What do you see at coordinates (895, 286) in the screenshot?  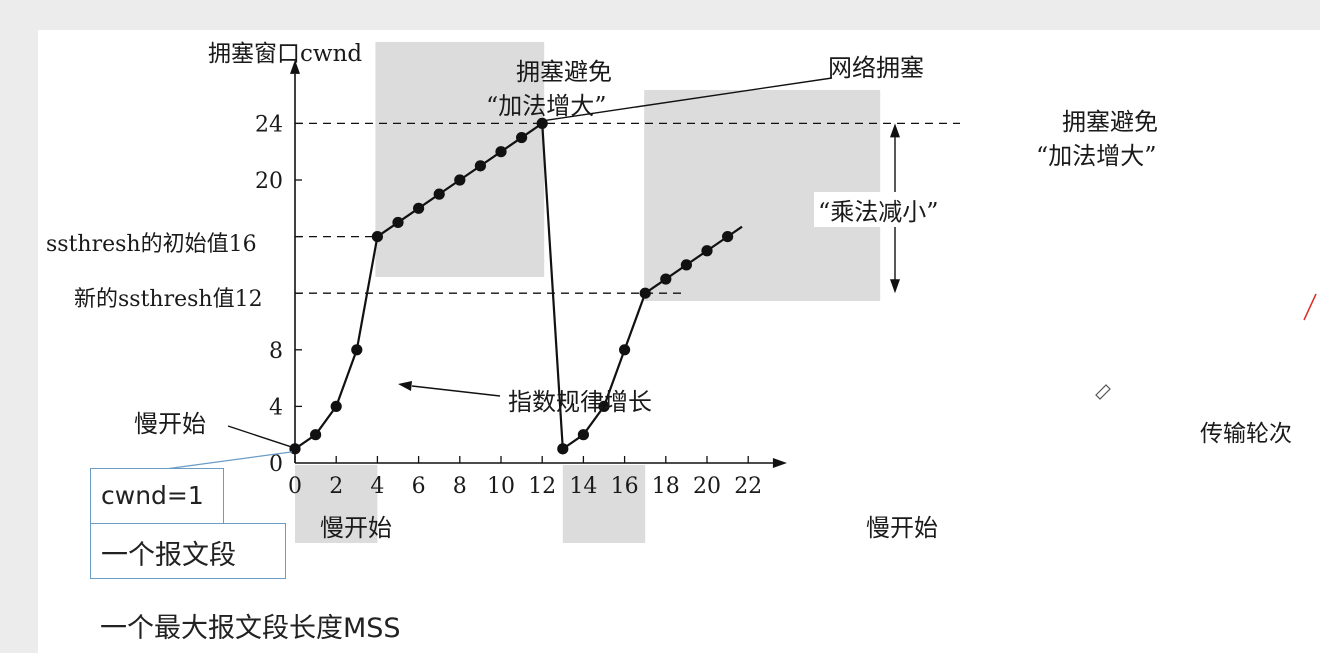 I see `decrease-arrow-head-bottom` at bounding box center [895, 286].